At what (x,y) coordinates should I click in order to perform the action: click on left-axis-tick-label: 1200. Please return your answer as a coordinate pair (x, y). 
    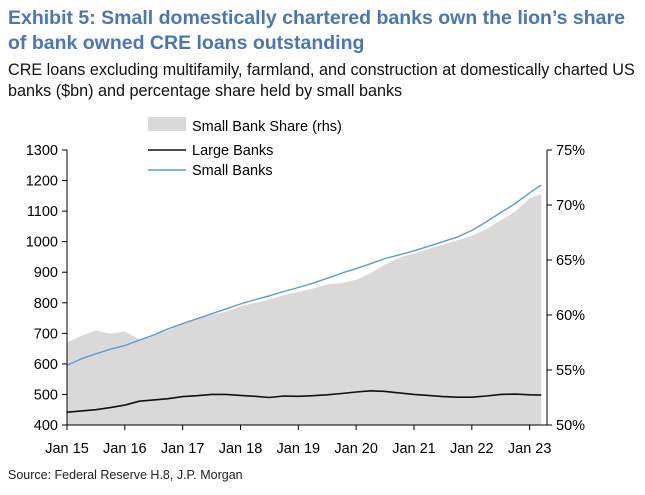
    Looking at the image, I should click on (42, 182).